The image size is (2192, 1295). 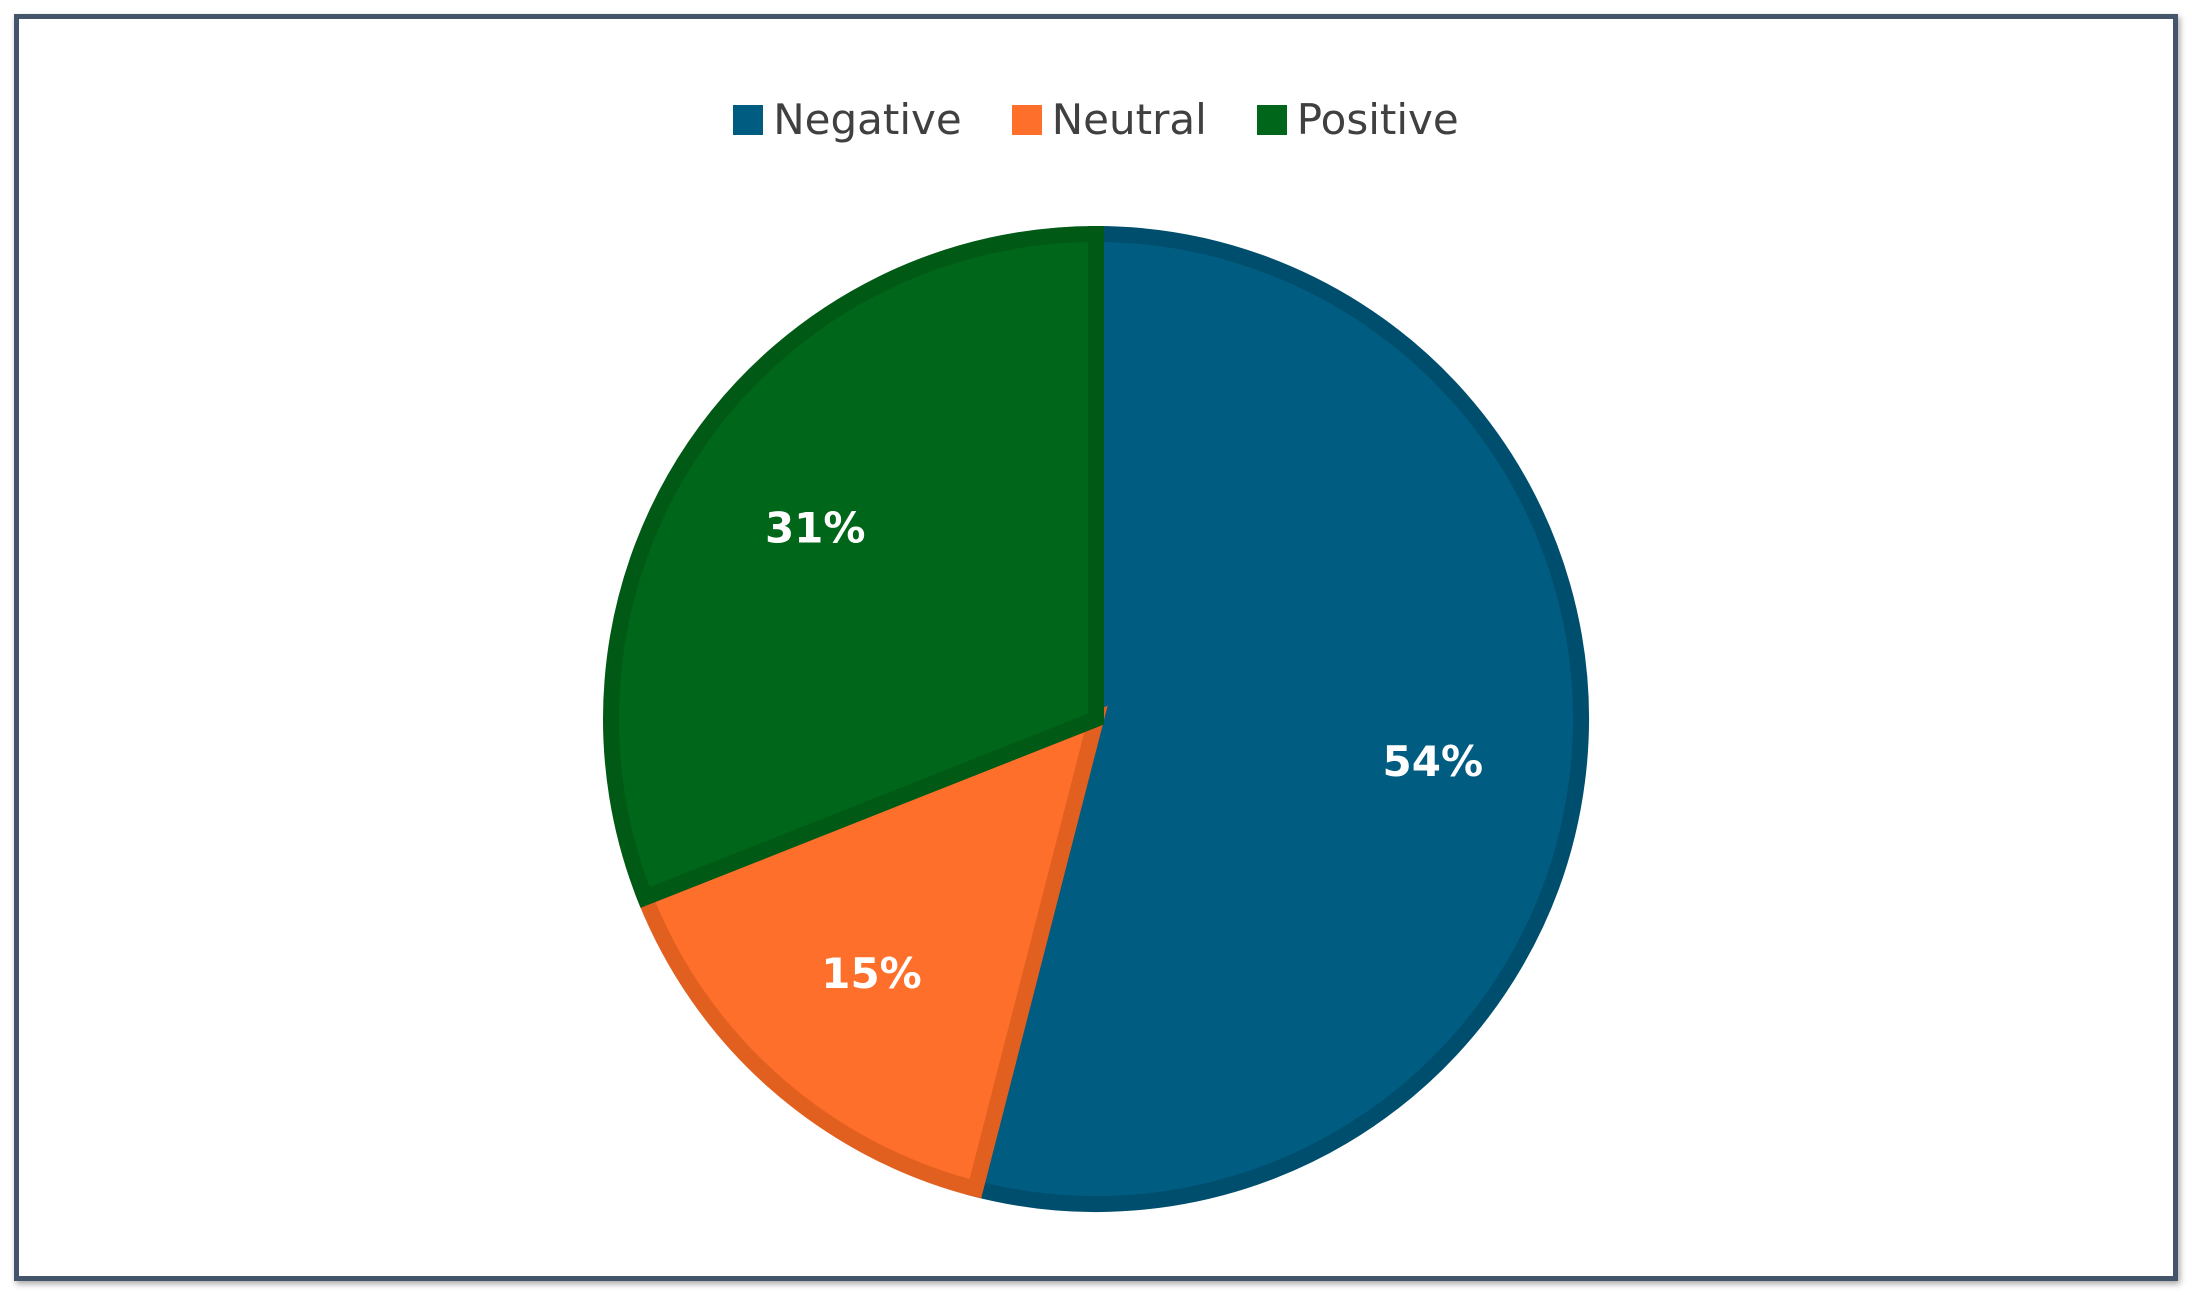 What do you see at coordinates (1026, 119) in the screenshot?
I see `legend-swatch-neutral` at bounding box center [1026, 119].